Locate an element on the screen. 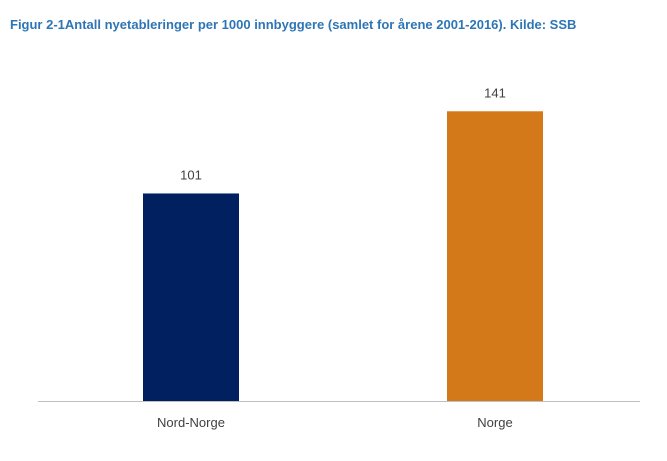 This screenshot has width=667, height=461. category-label-norge: Norge is located at coordinates (494, 422).